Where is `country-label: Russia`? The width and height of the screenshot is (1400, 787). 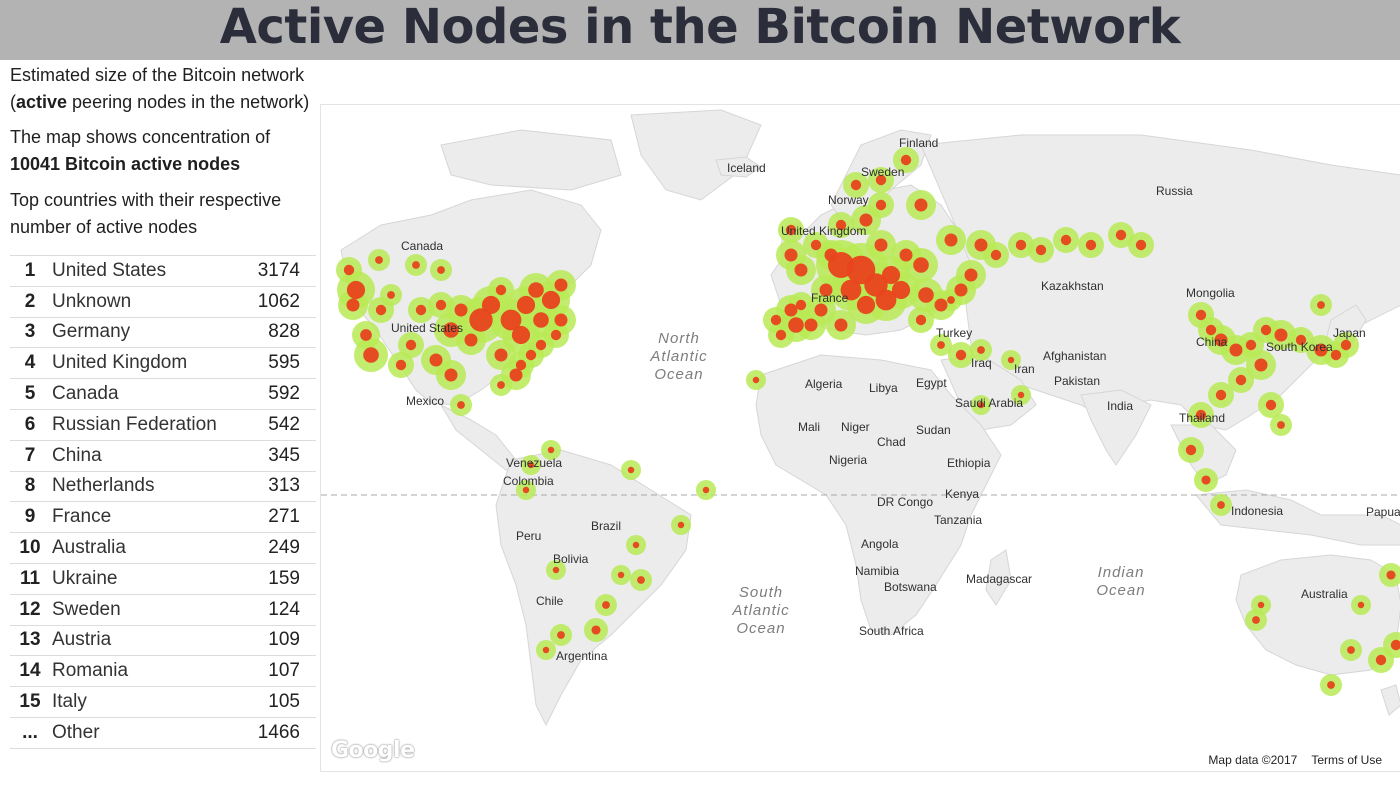
country-label: Russia is located at coordinates (1174, 191).